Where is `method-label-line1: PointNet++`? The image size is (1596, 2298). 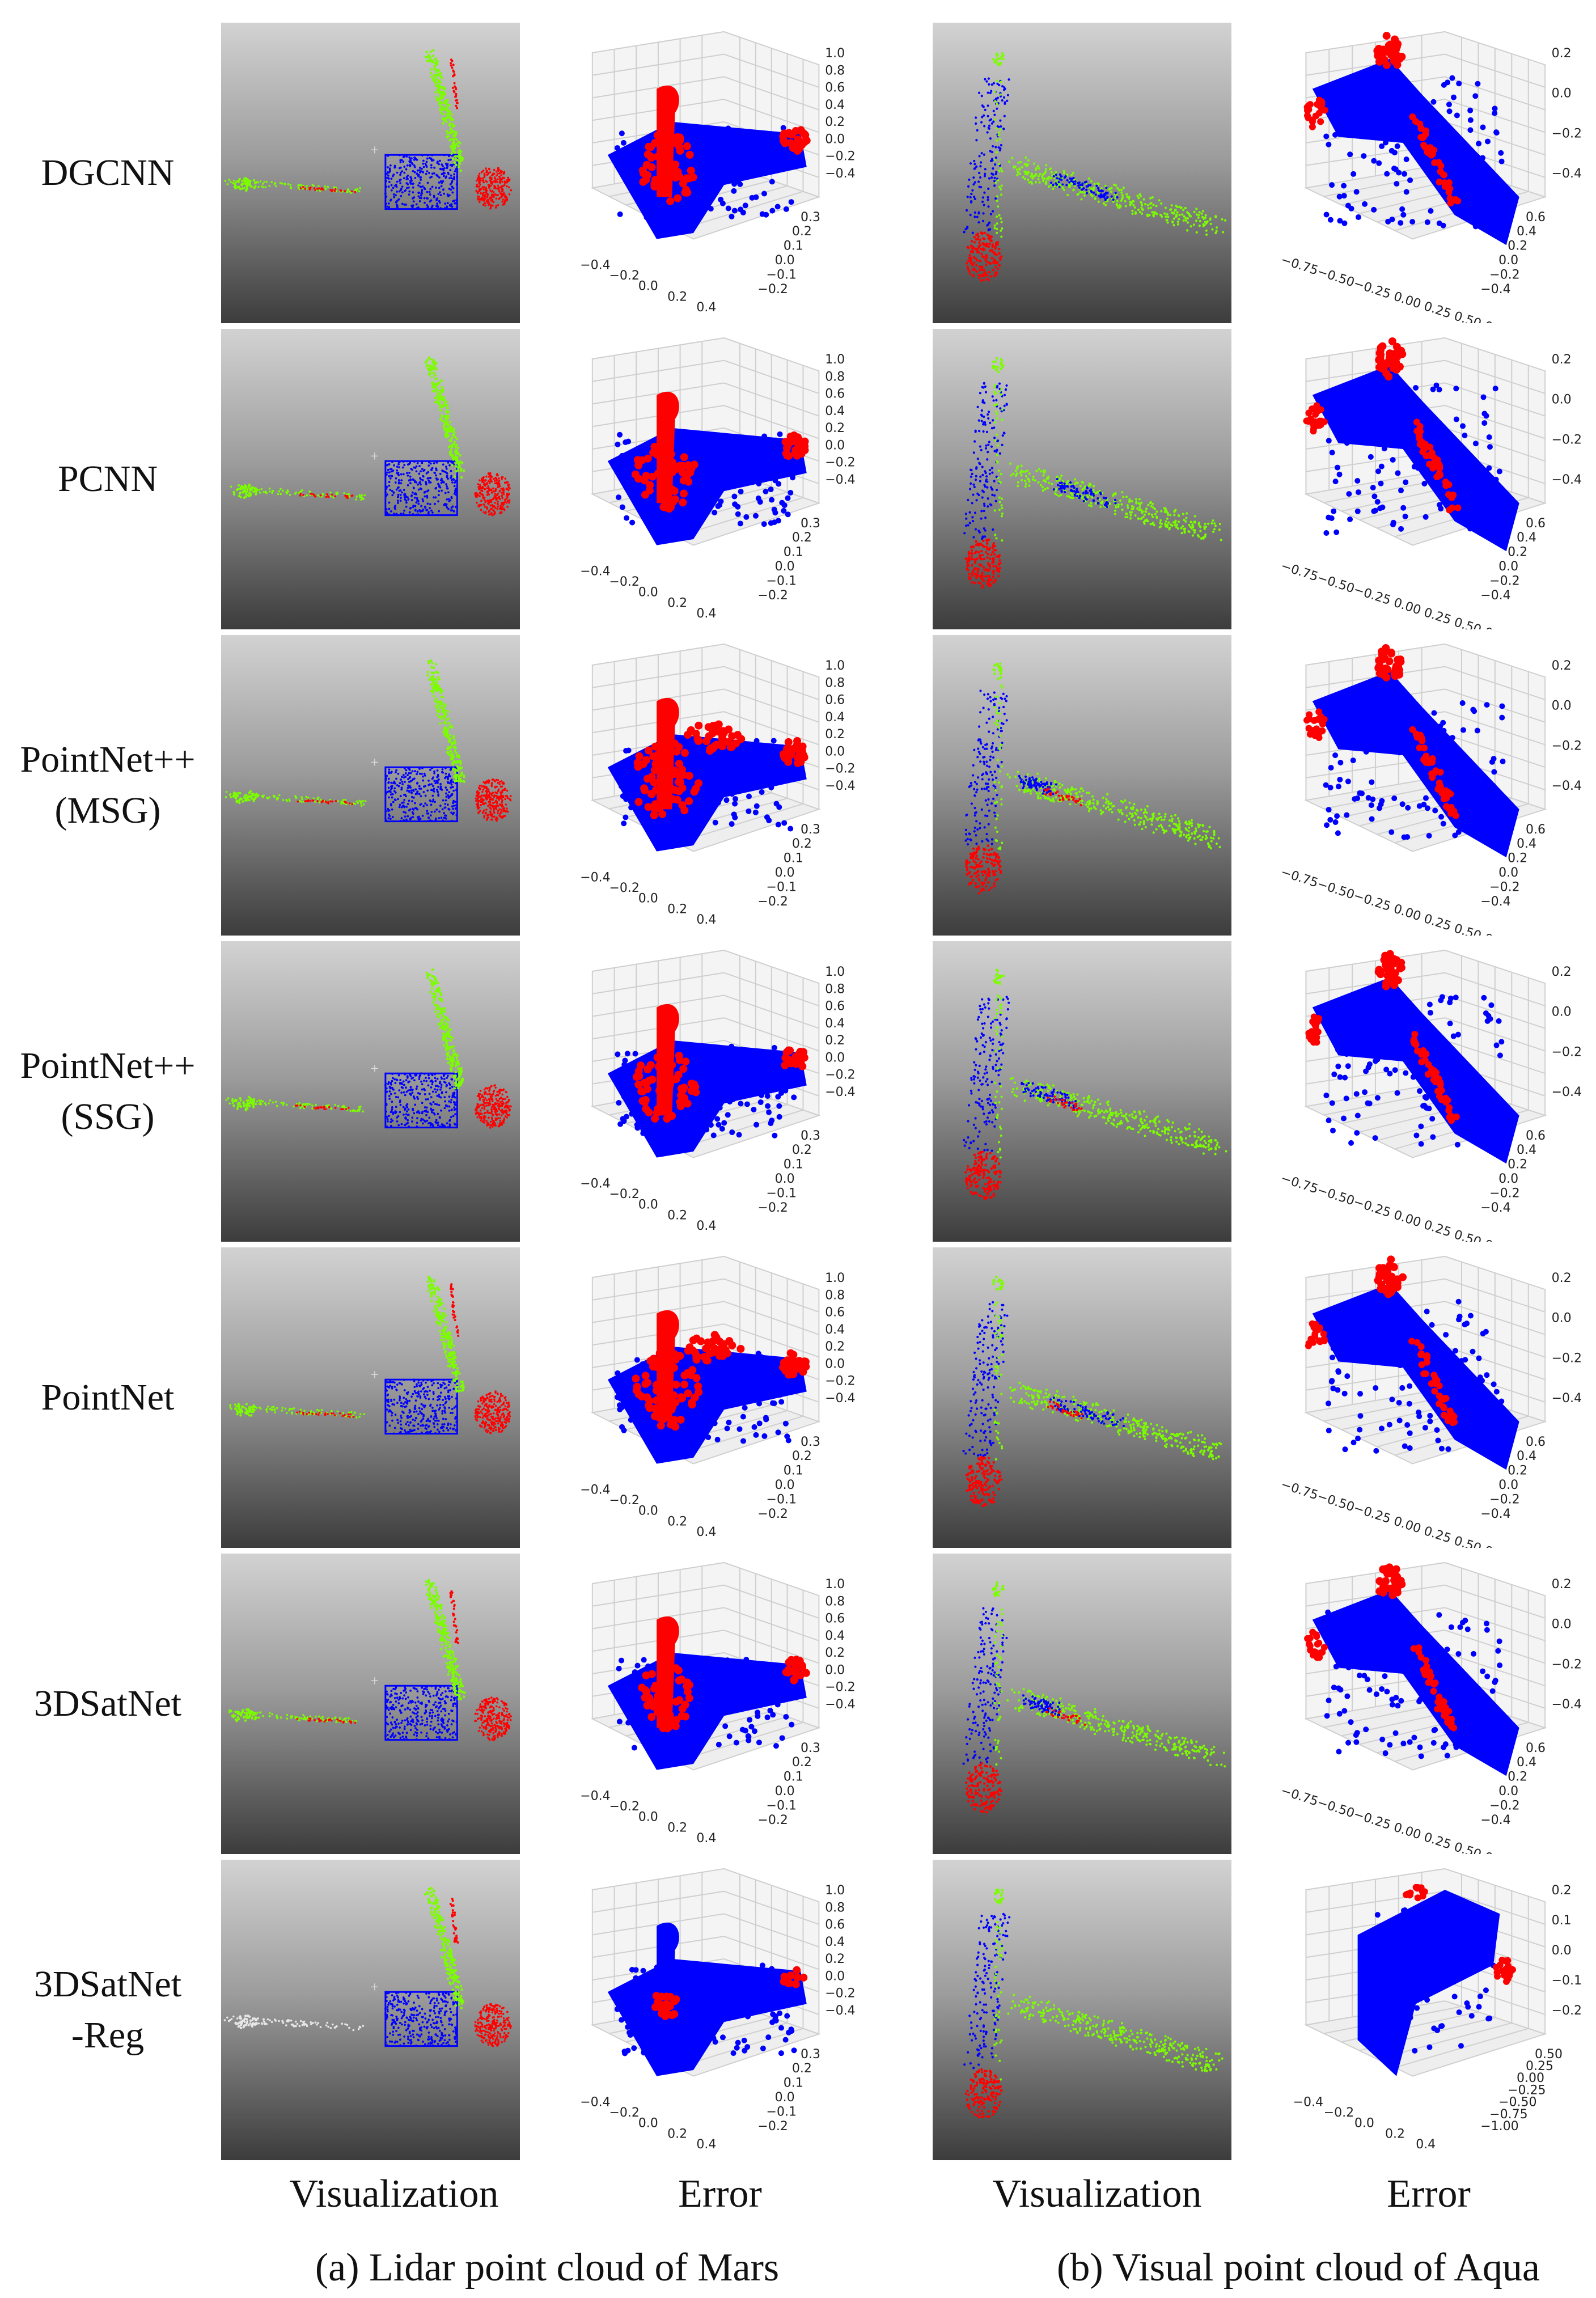
method-label-line1: PointNet++ is located at coordinates (108, 760).